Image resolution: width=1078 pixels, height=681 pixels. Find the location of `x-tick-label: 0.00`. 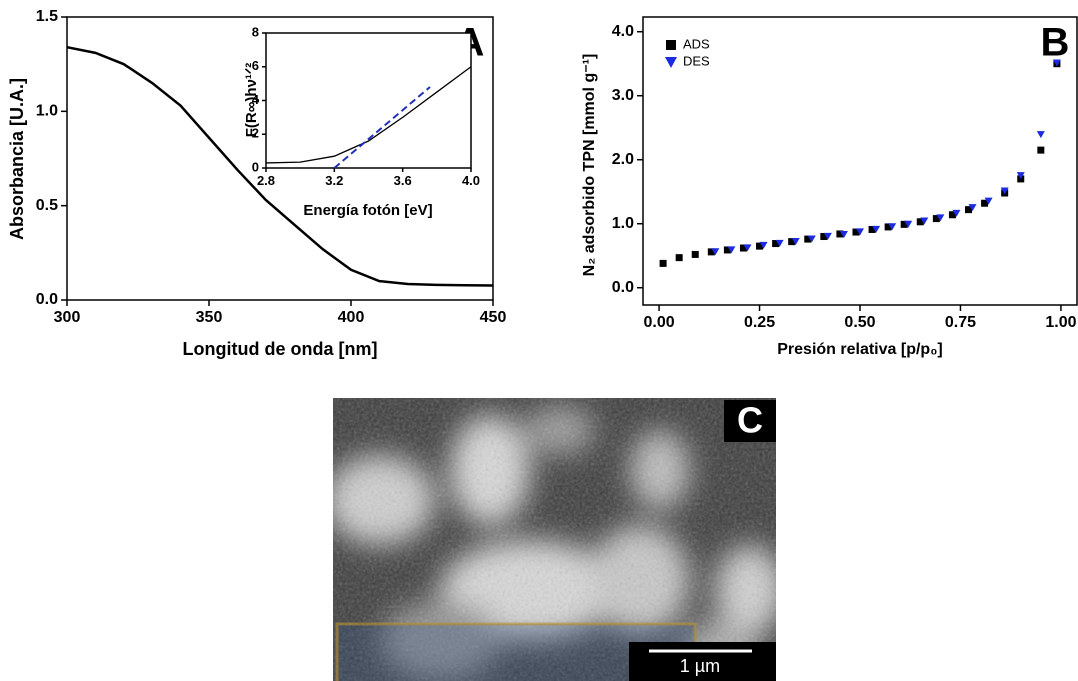

x-tick-label: 0.00 is located at coordinates (659, 322).